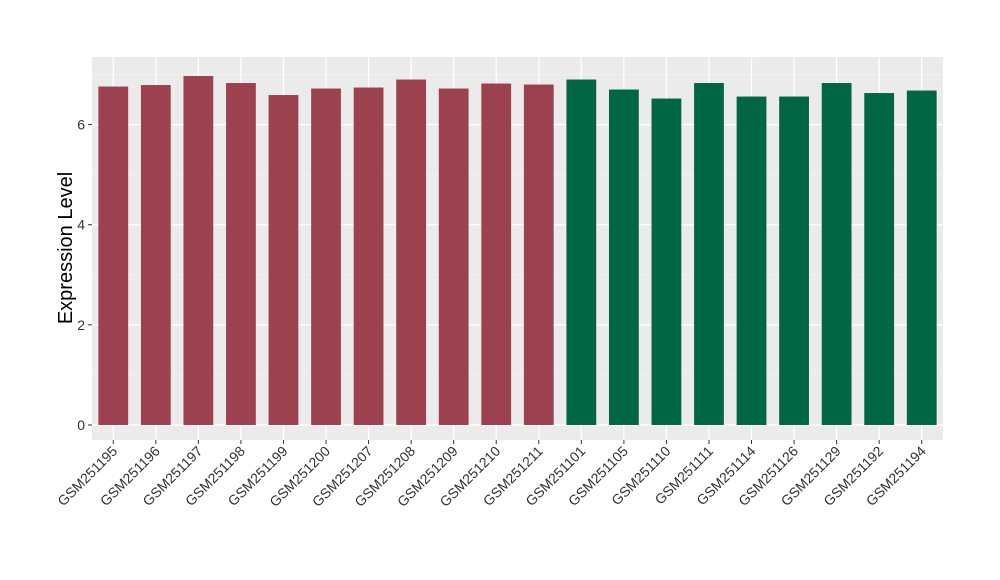 The image size is (1000, 580). I want to click on bar-GSM251105, so click(623, 257).